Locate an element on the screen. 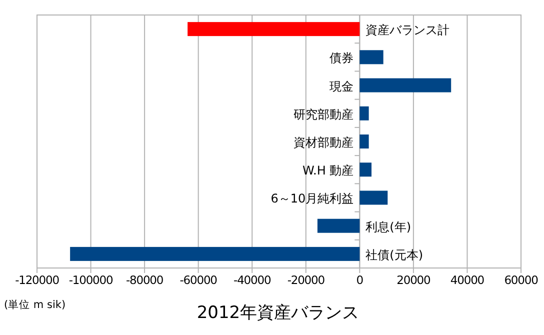 This screenshot has height=335, width=544. y-tick-label: 6～10月純利益 is located at coordinates (312, 199).